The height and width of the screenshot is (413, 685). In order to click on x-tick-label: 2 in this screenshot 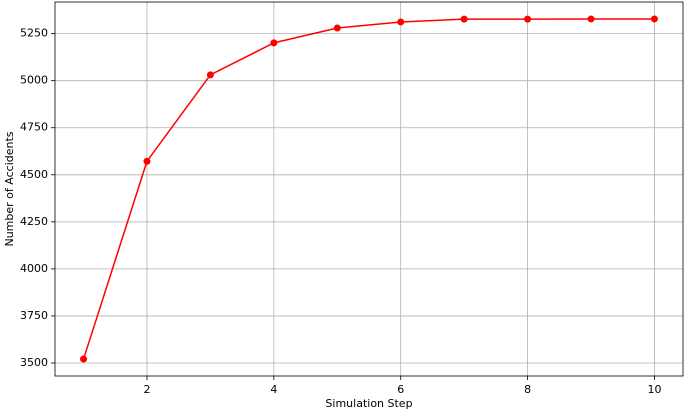, I will do `click(146, 389)`.